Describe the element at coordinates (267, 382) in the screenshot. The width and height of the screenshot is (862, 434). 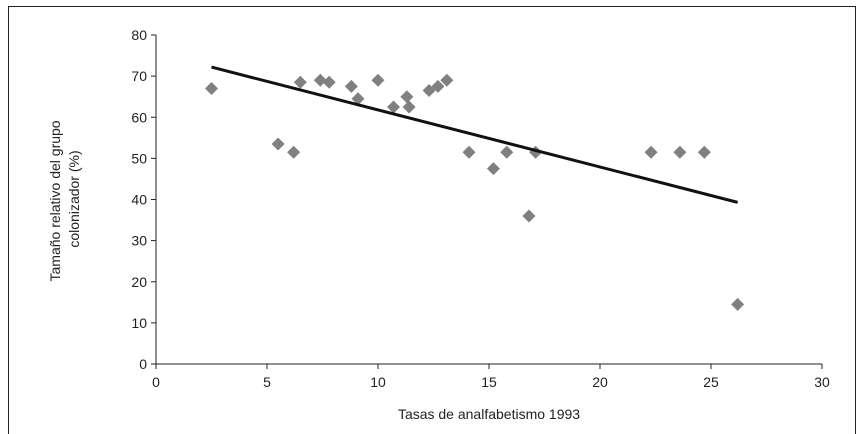
I see `x-tick-label: 5` at that location.